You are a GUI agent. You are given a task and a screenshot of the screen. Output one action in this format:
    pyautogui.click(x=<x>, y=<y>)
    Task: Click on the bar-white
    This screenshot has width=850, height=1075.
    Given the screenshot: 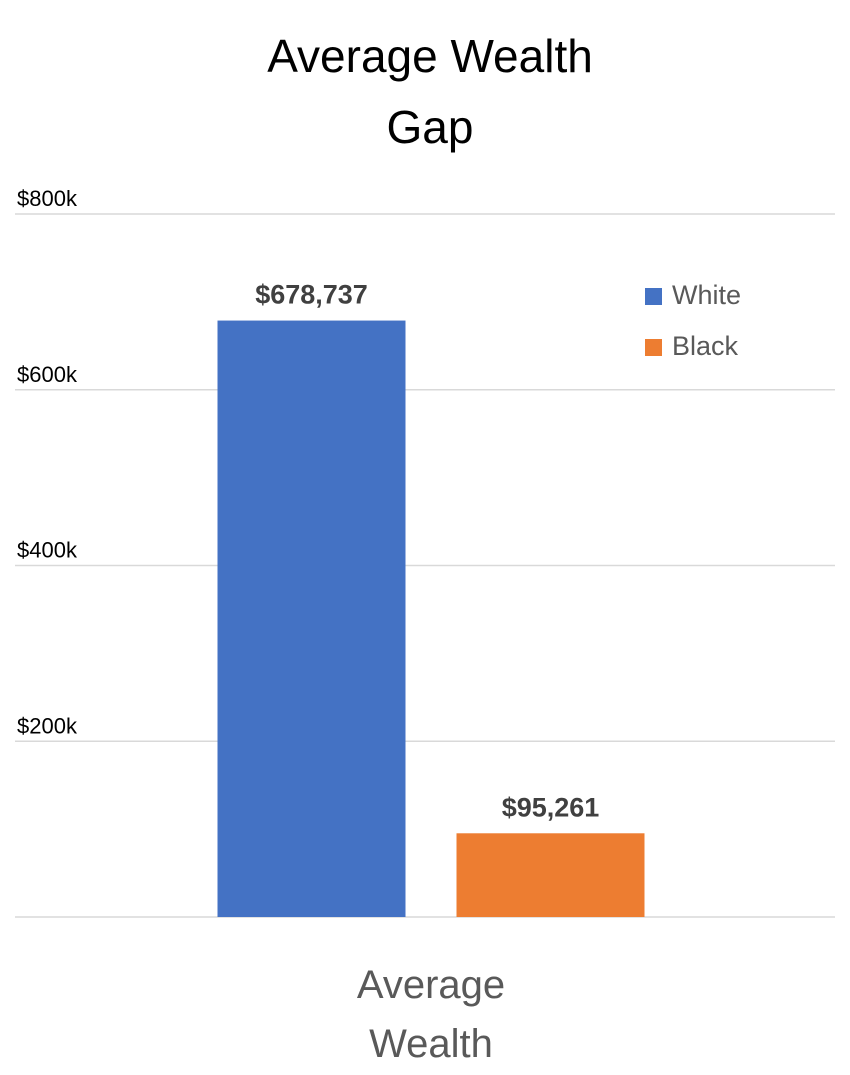 What is the action you would take?
    pyautogui.click(x=311, y=618)
    